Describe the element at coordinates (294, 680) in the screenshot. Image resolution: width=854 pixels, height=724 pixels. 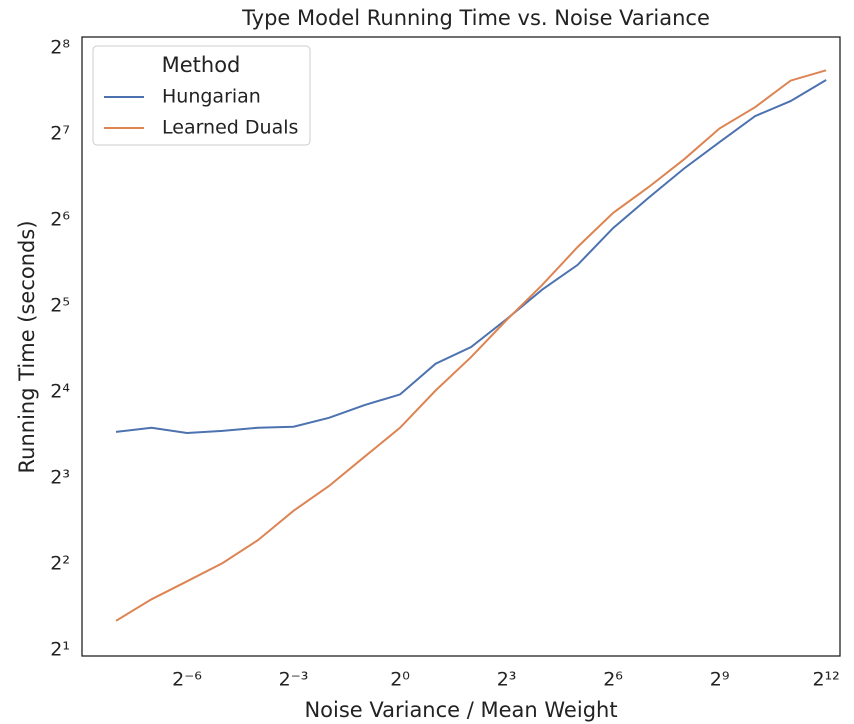
I see `x-tick-label: 2⁻³` at that location.